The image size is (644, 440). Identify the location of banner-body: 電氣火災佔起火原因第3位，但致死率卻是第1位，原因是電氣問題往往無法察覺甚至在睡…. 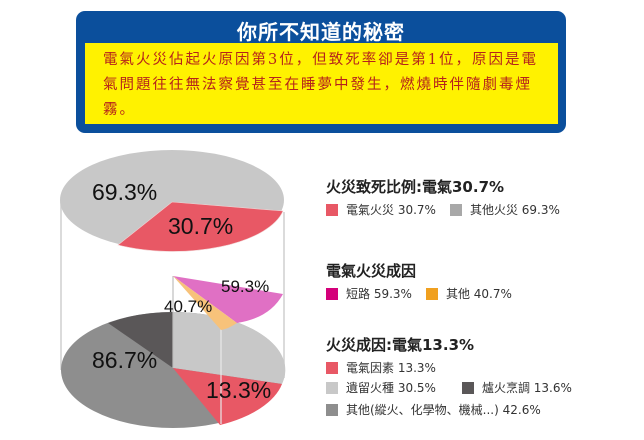
(321, 83).